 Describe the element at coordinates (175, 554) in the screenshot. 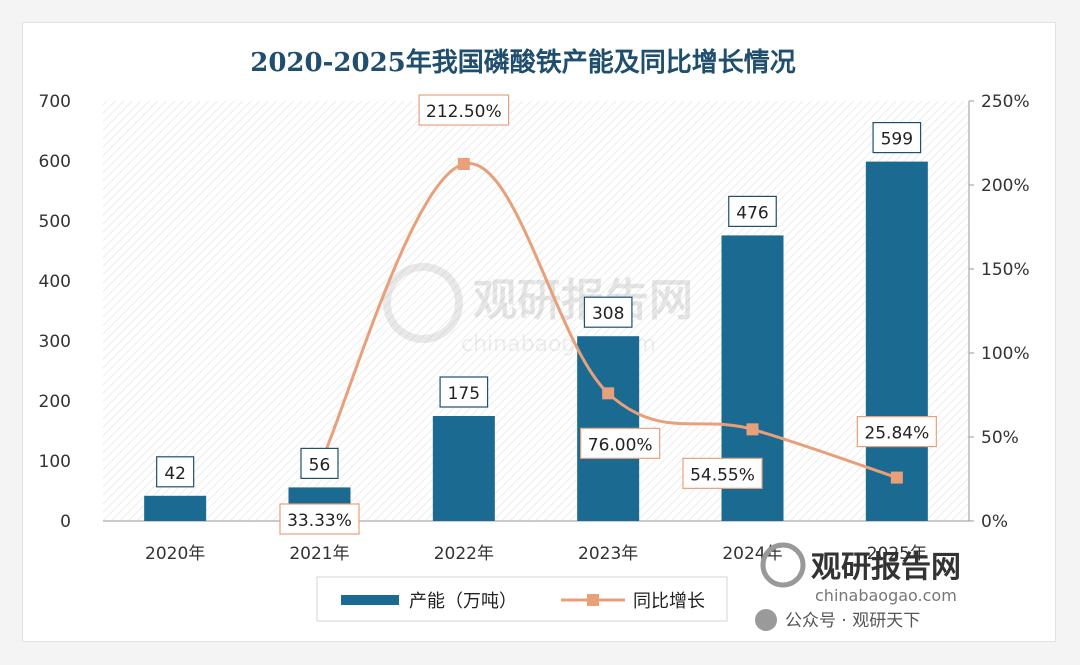

I see `x-tick-label: 2020年` at that location.